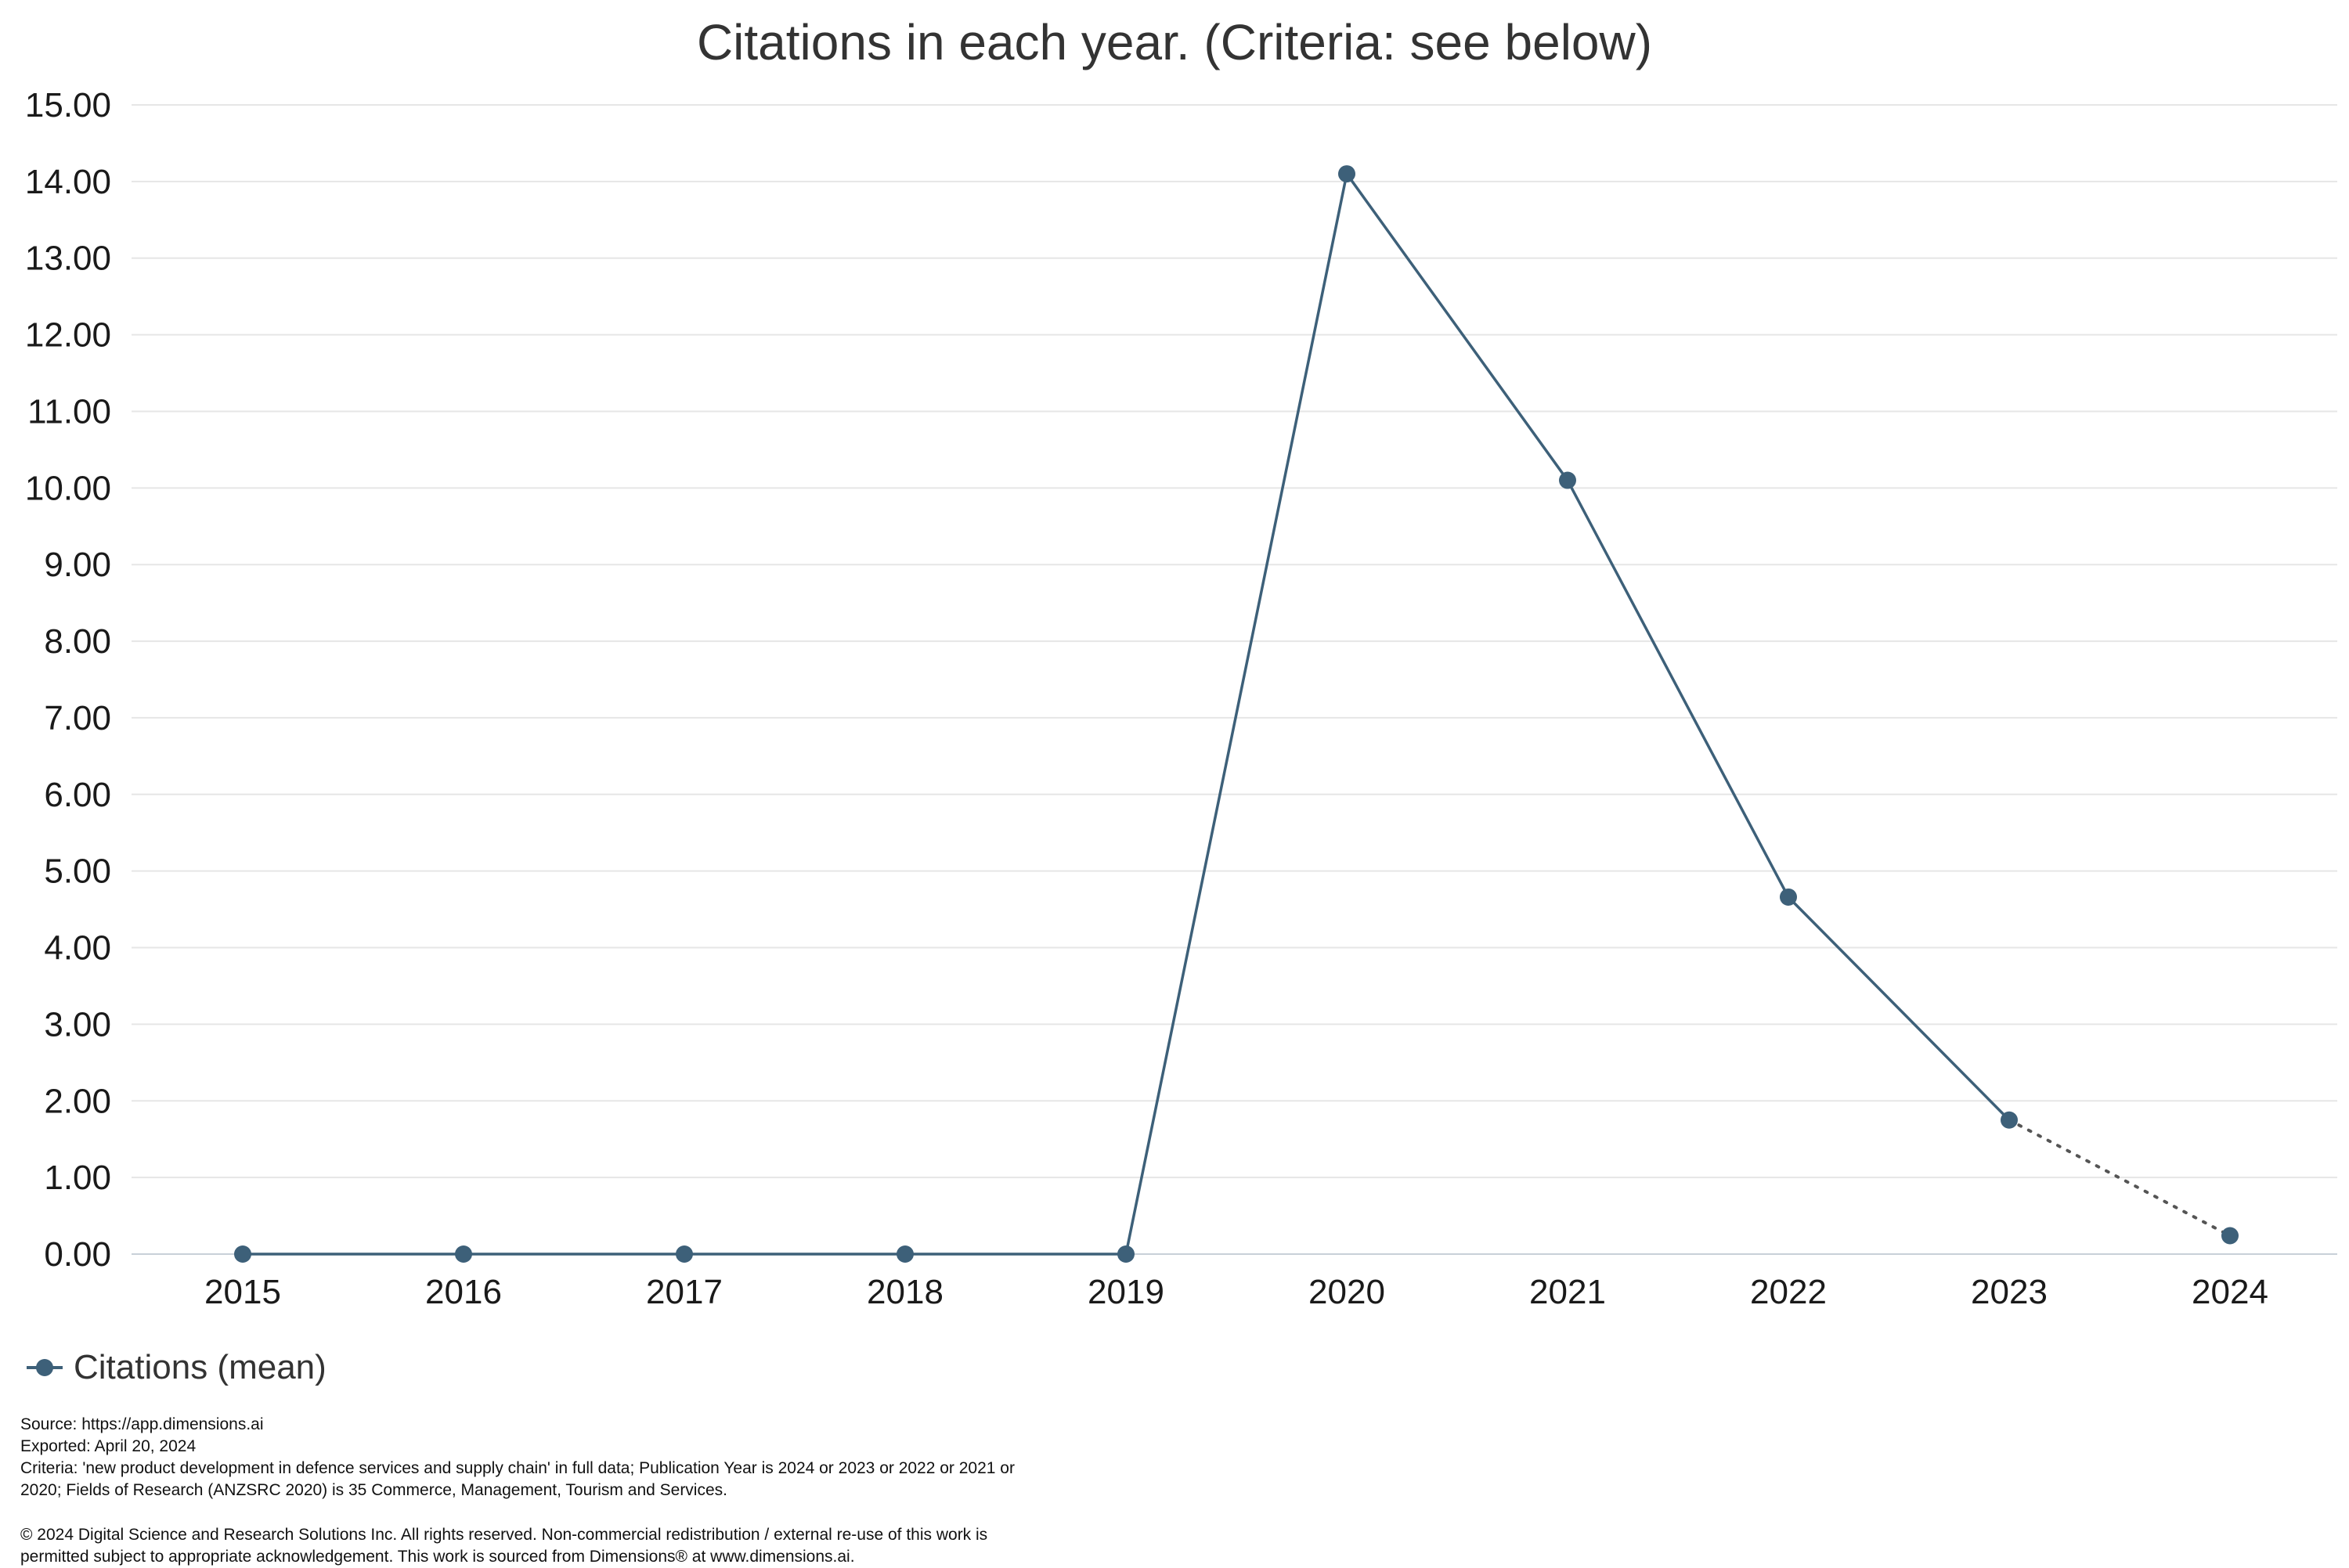  I want to click on y-tick-label: 12.00, so click(68, 335).